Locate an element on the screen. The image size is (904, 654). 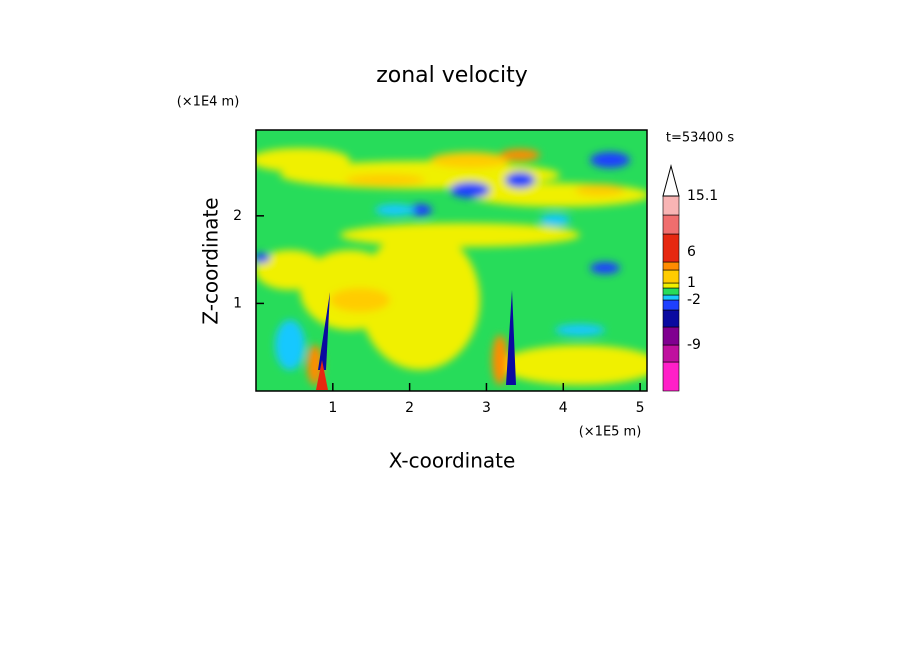
x-tick-label: 3 is located at coordinates (486, 408).